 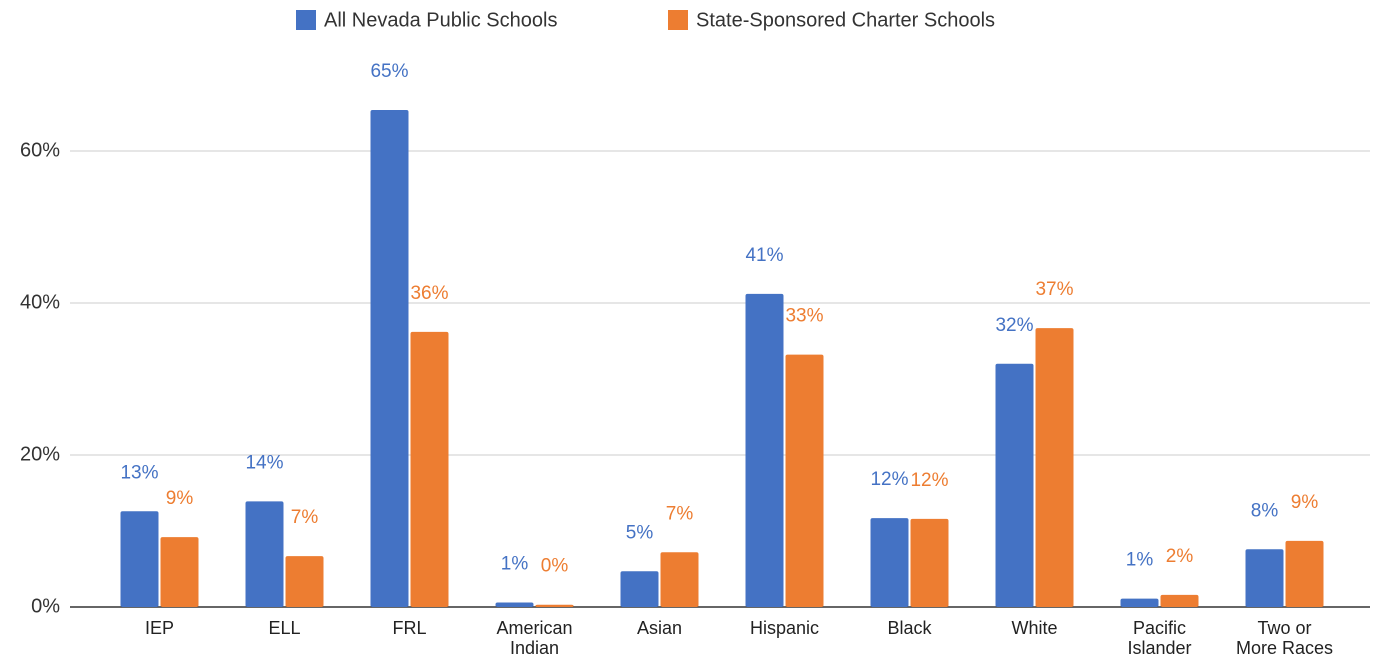 What do you see at coordinates (845, 20) in the screenshot?
I see `legend-label: State-Sponsored Charter Schools` at bounding box center [845, 20].